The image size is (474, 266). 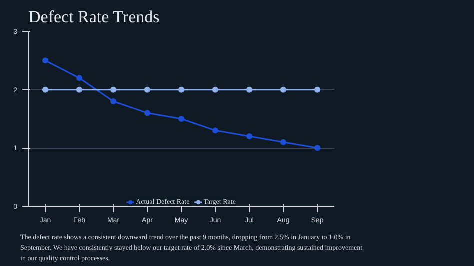 What do you see at coordinates (94, 17) in the screenshot?
I see `chart-title: Defect Rate Trends` at bounding box center [94, 17].